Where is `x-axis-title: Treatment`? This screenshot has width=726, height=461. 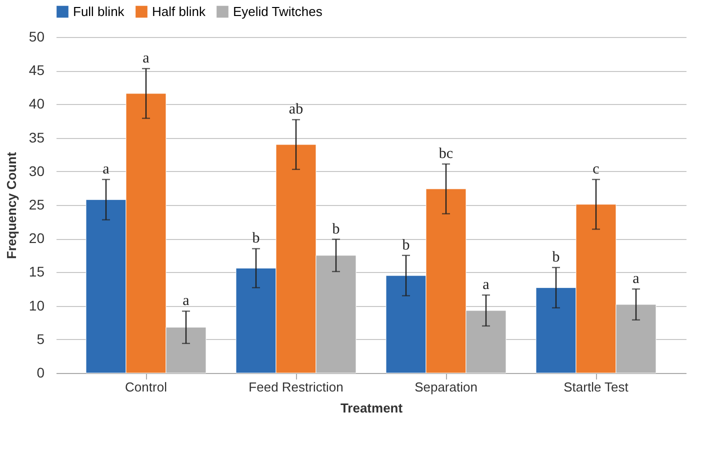 x-axis-title: Treatment is located at coordinates (372, 408).